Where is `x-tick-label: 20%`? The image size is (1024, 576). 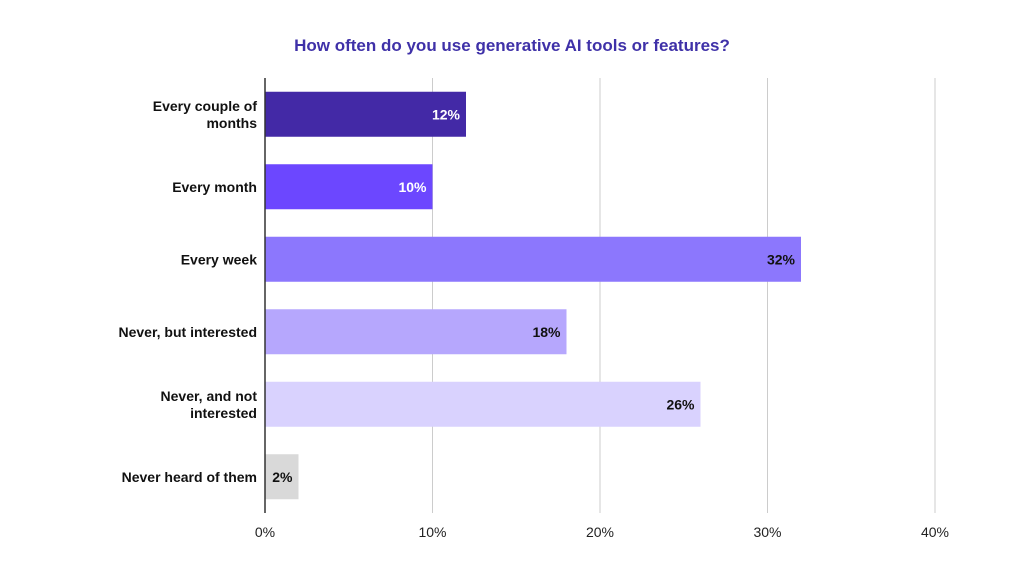 x-tick-label: 20% is located at coordinates (600, 532).